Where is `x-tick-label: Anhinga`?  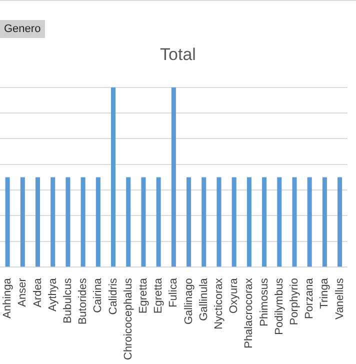 x-tick-label: Anhinga is located at coordinates (8, 297).